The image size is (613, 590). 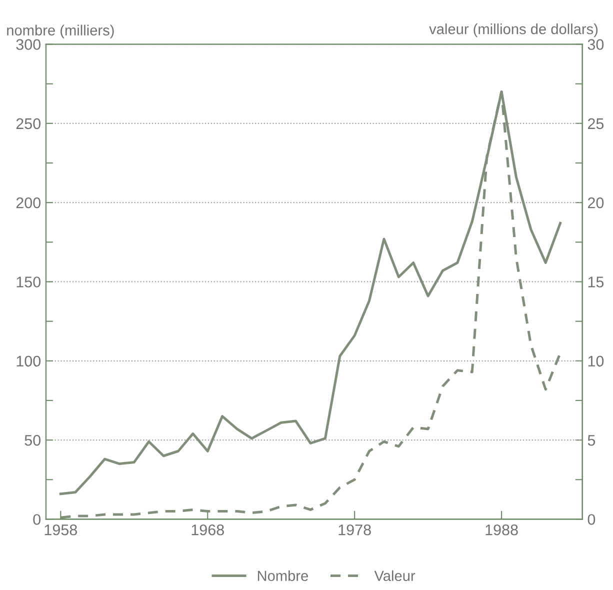 I want to click on y-axis-title: nombre (milliers), so click(x=60, y=31).